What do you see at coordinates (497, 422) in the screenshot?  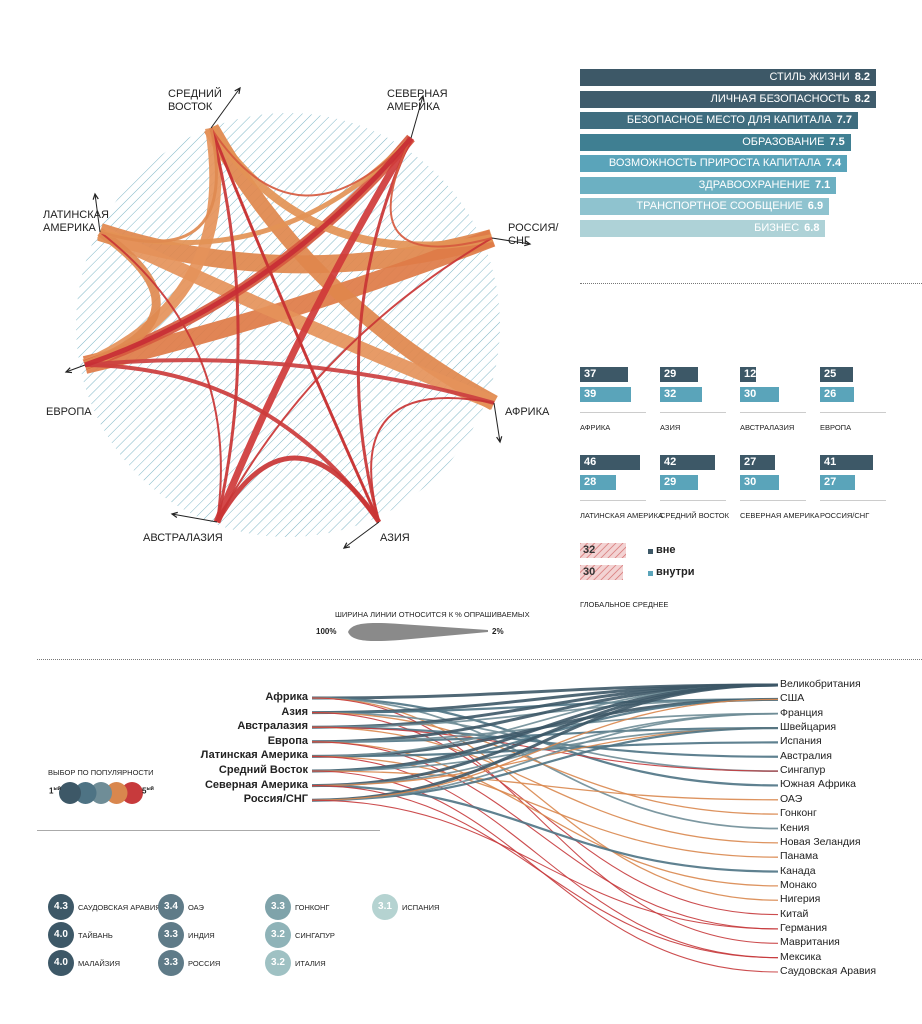 I see `arrow-af` at bounding box center [497, 422].